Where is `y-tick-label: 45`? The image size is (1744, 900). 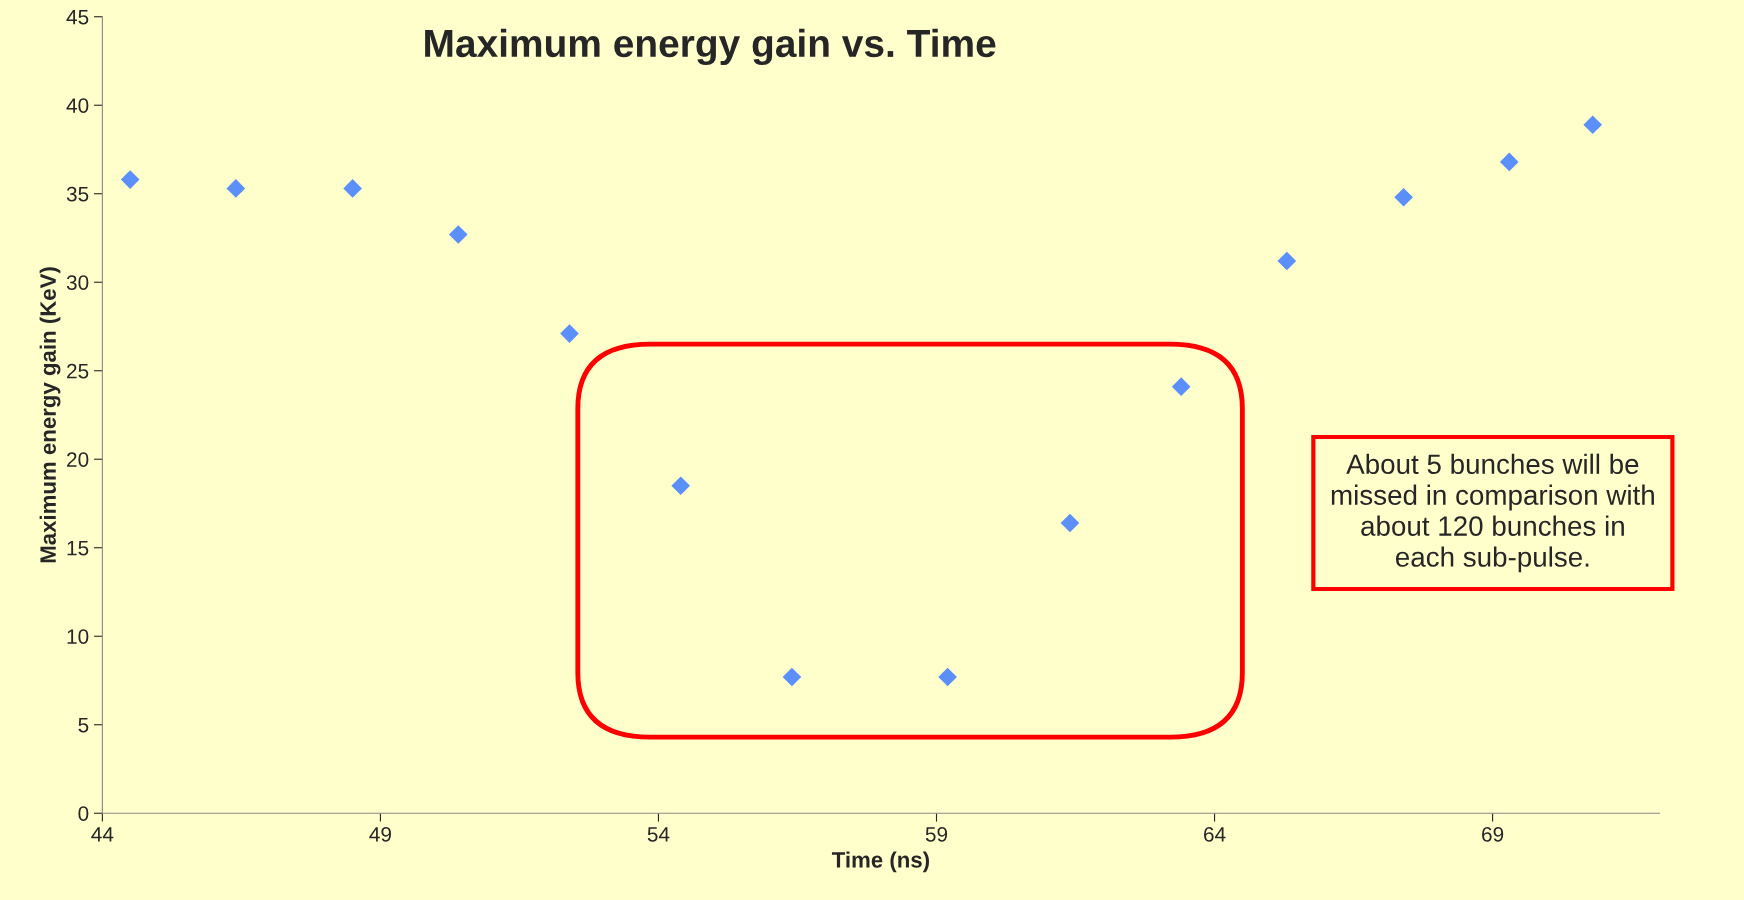 y-tick-label: 45 is located at coordinates (77, 17).